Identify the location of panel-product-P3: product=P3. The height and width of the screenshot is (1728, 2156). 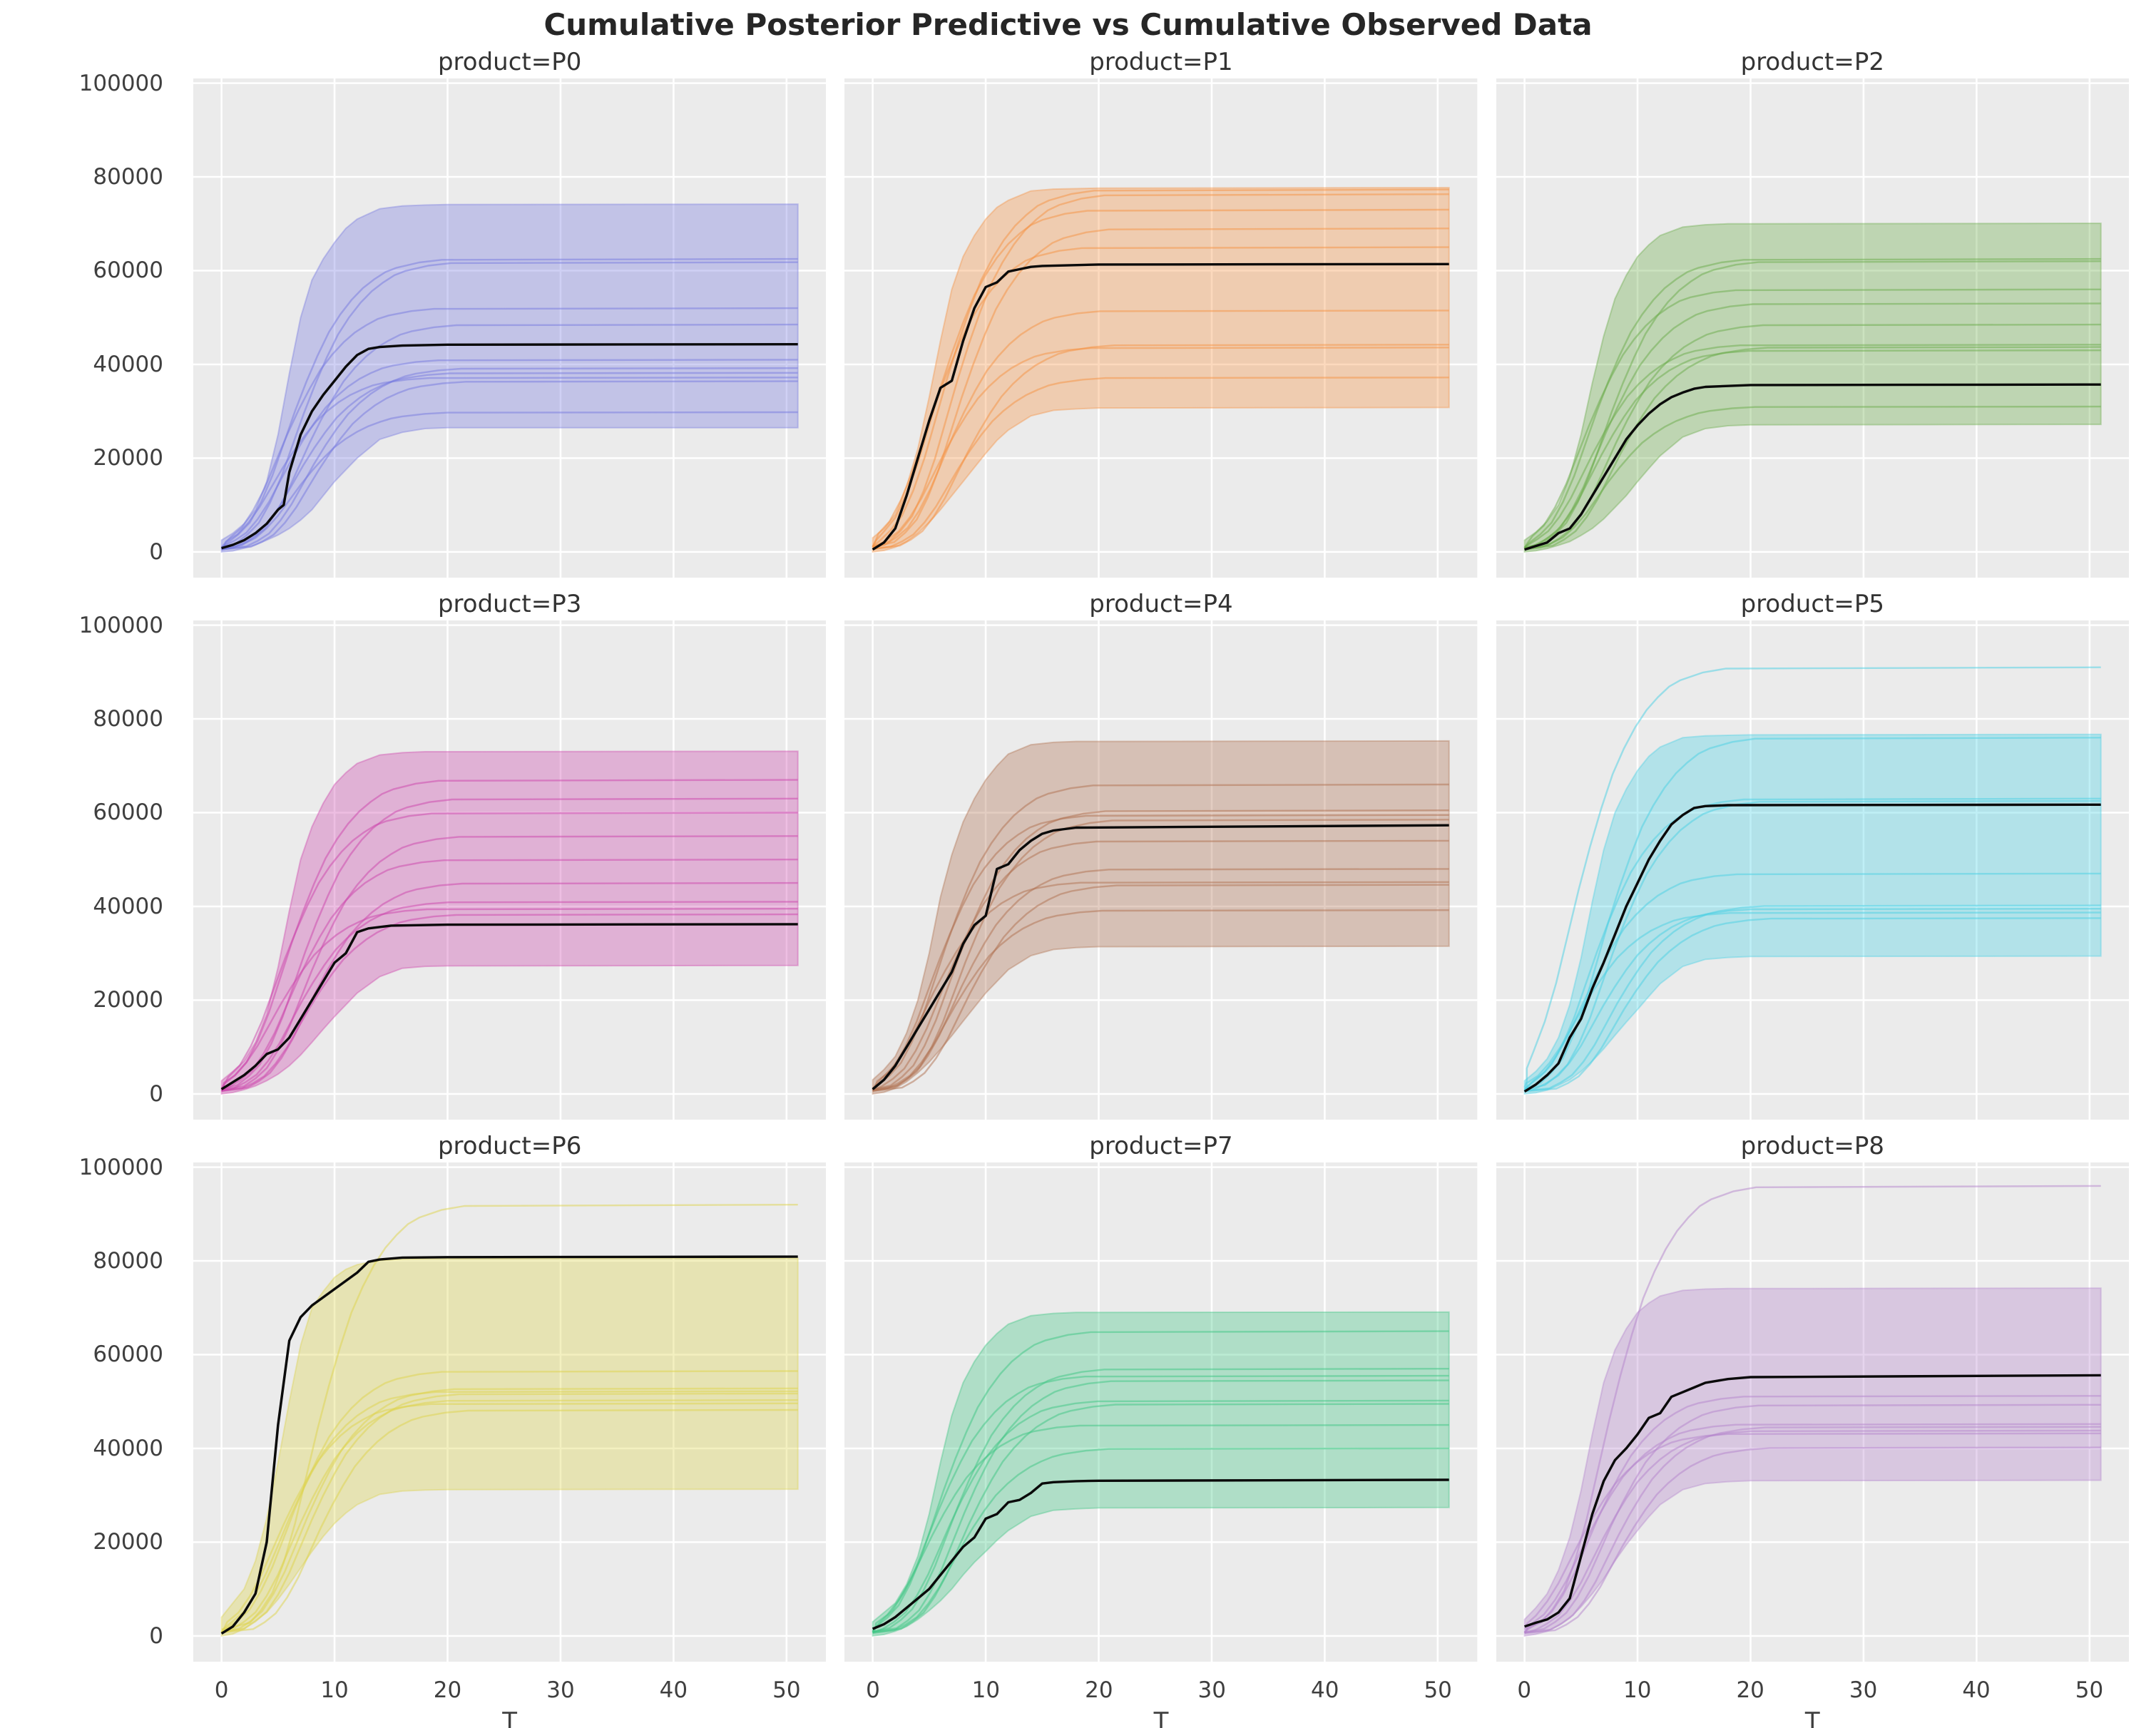
(510, 854).